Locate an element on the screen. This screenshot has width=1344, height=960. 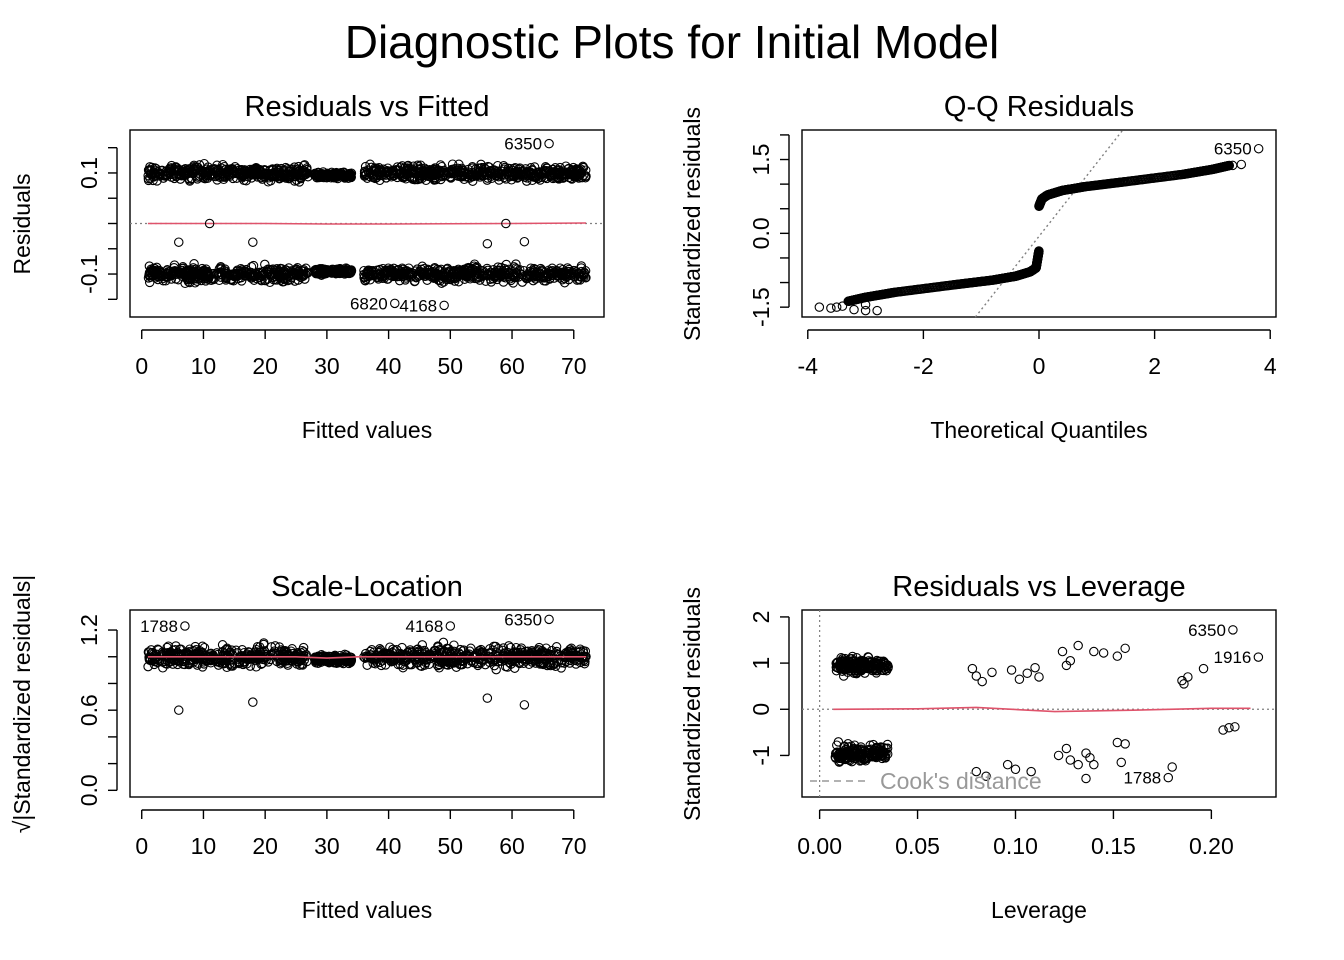
residuals-vs-fitted-x-tick-label: 20 is located at coordinates (265, 366).